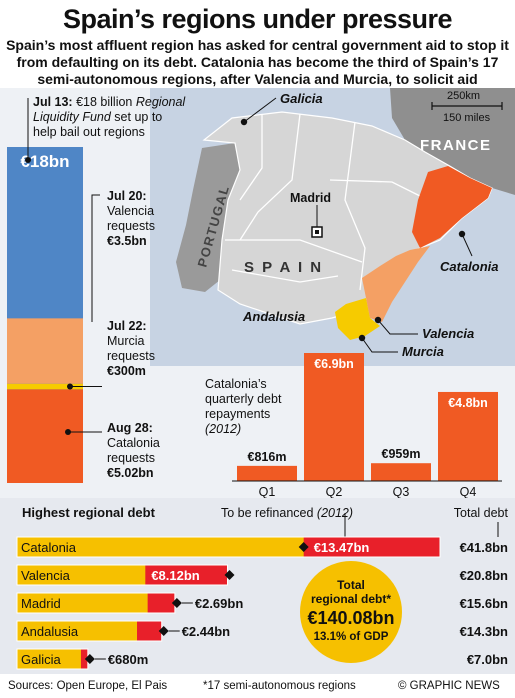  What do you see at coordinates (237, 414) in the screenshot?
I see `quarterly-note-line3: repayments` at bounding box center [237, 414].